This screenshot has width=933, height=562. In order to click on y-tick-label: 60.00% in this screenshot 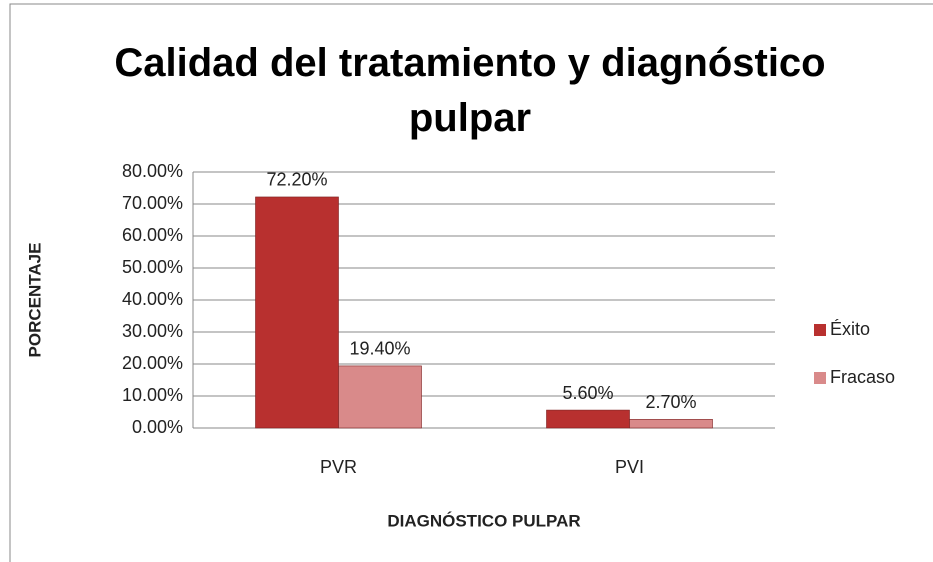, I will do `click(152, 235)`.